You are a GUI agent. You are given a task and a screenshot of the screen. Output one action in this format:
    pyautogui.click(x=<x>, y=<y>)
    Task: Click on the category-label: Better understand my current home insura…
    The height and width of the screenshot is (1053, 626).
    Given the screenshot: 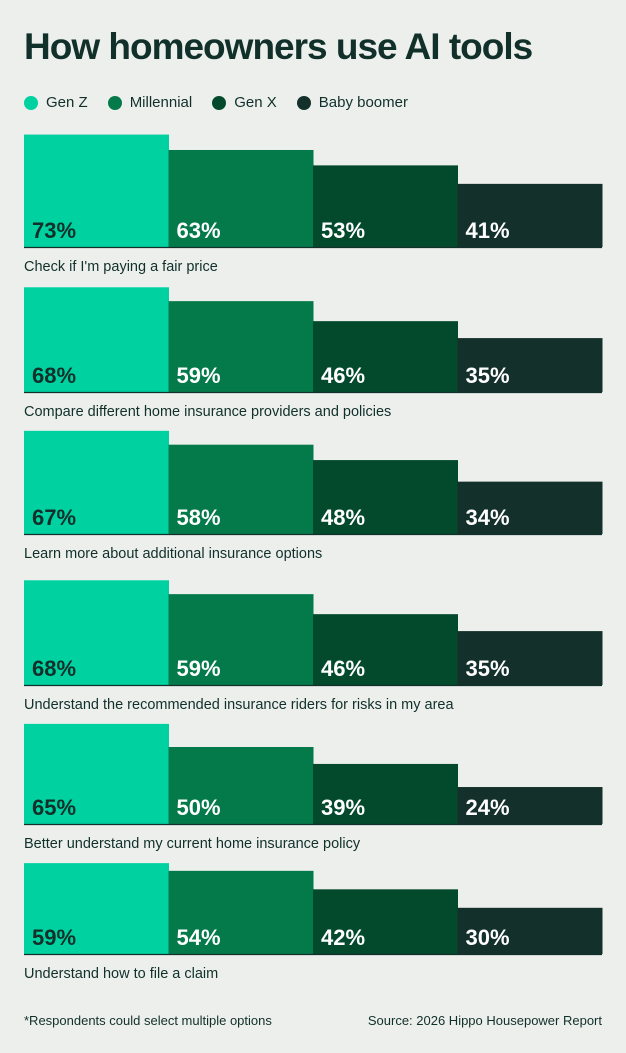 What is the action you would take?
    pyautogui.click(x=192, y=844)
    